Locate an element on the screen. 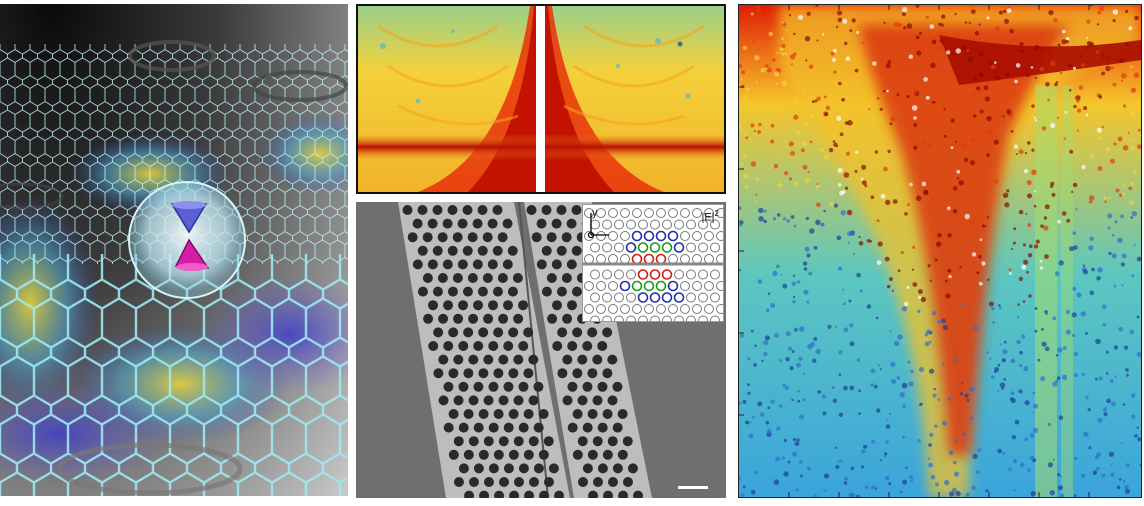 This screenshot has width=1144, height=506. mode-profile-inset: y |E|2 is located at coordinates (653, 263).